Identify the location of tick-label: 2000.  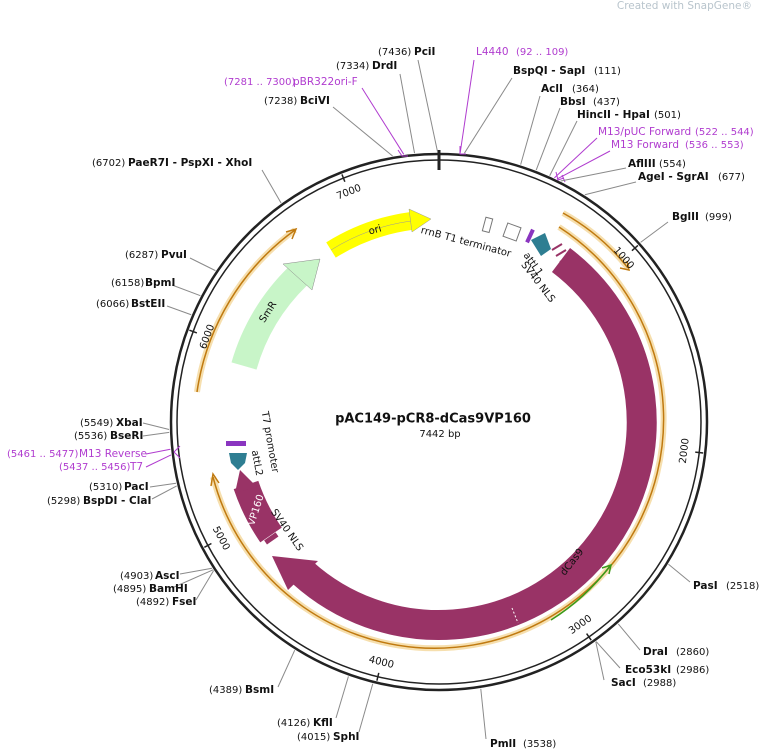
(685, 451).